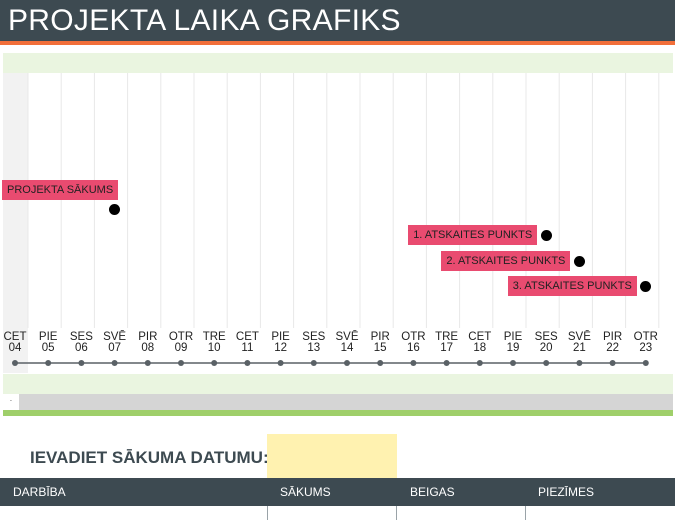 The image size is (675, 520). Describe the element at coordinates (39, 492) in the screenshot. I see `column-header-activity: DARBĪBA` at that location.